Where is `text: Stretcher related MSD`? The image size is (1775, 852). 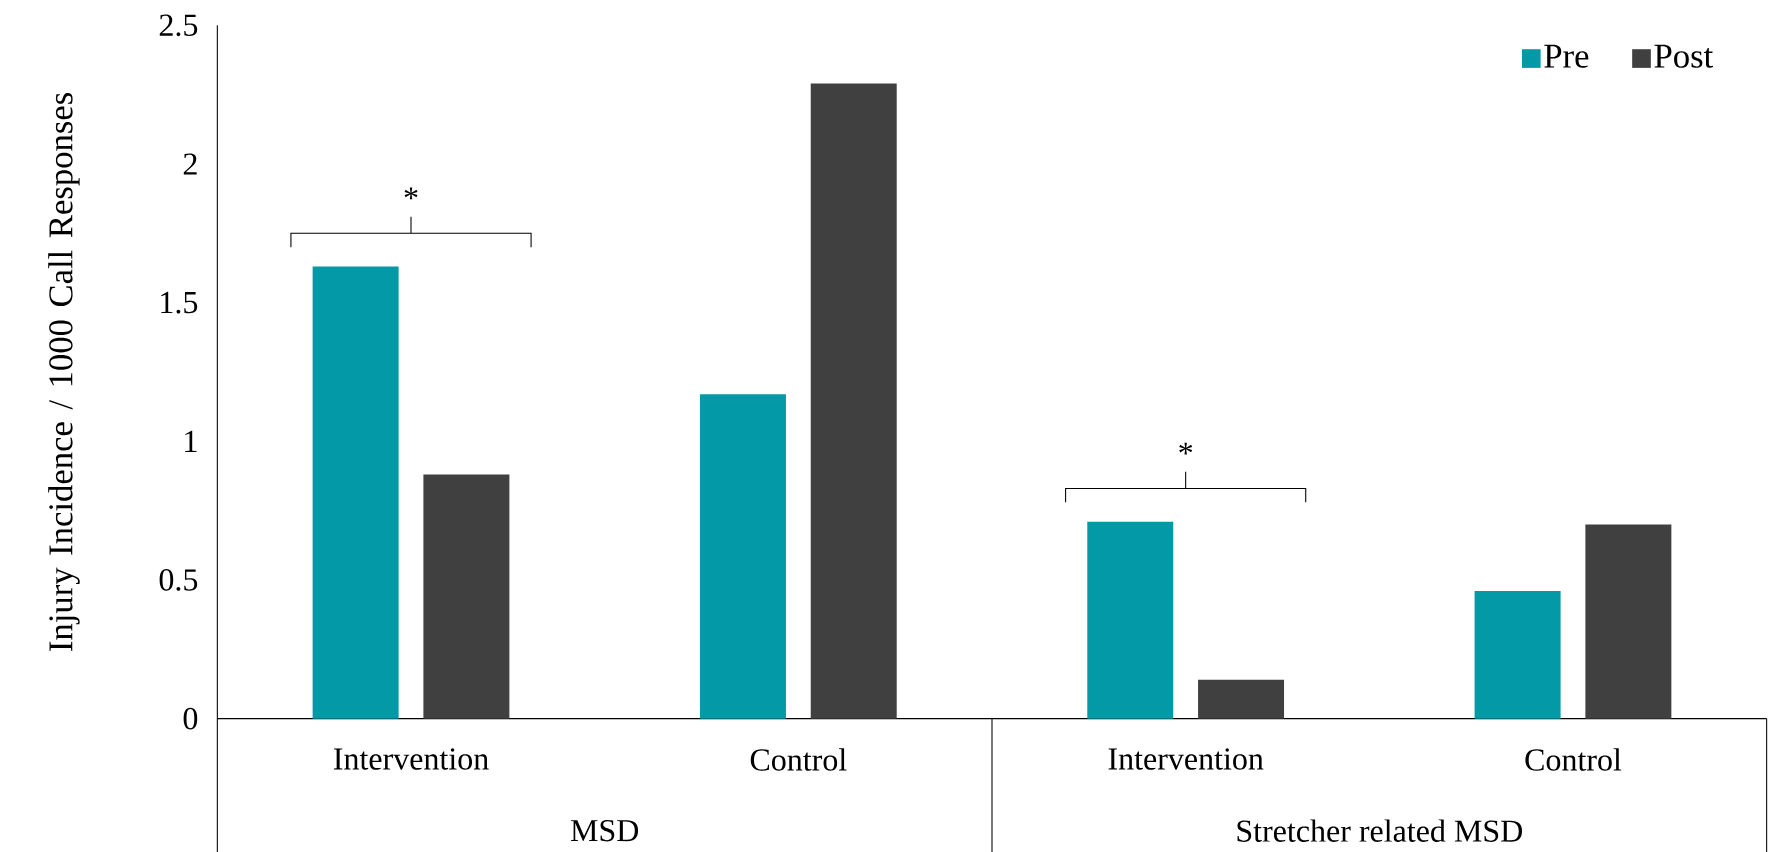 text: Stretcher related MSD is located at coordinates (1379, 830).